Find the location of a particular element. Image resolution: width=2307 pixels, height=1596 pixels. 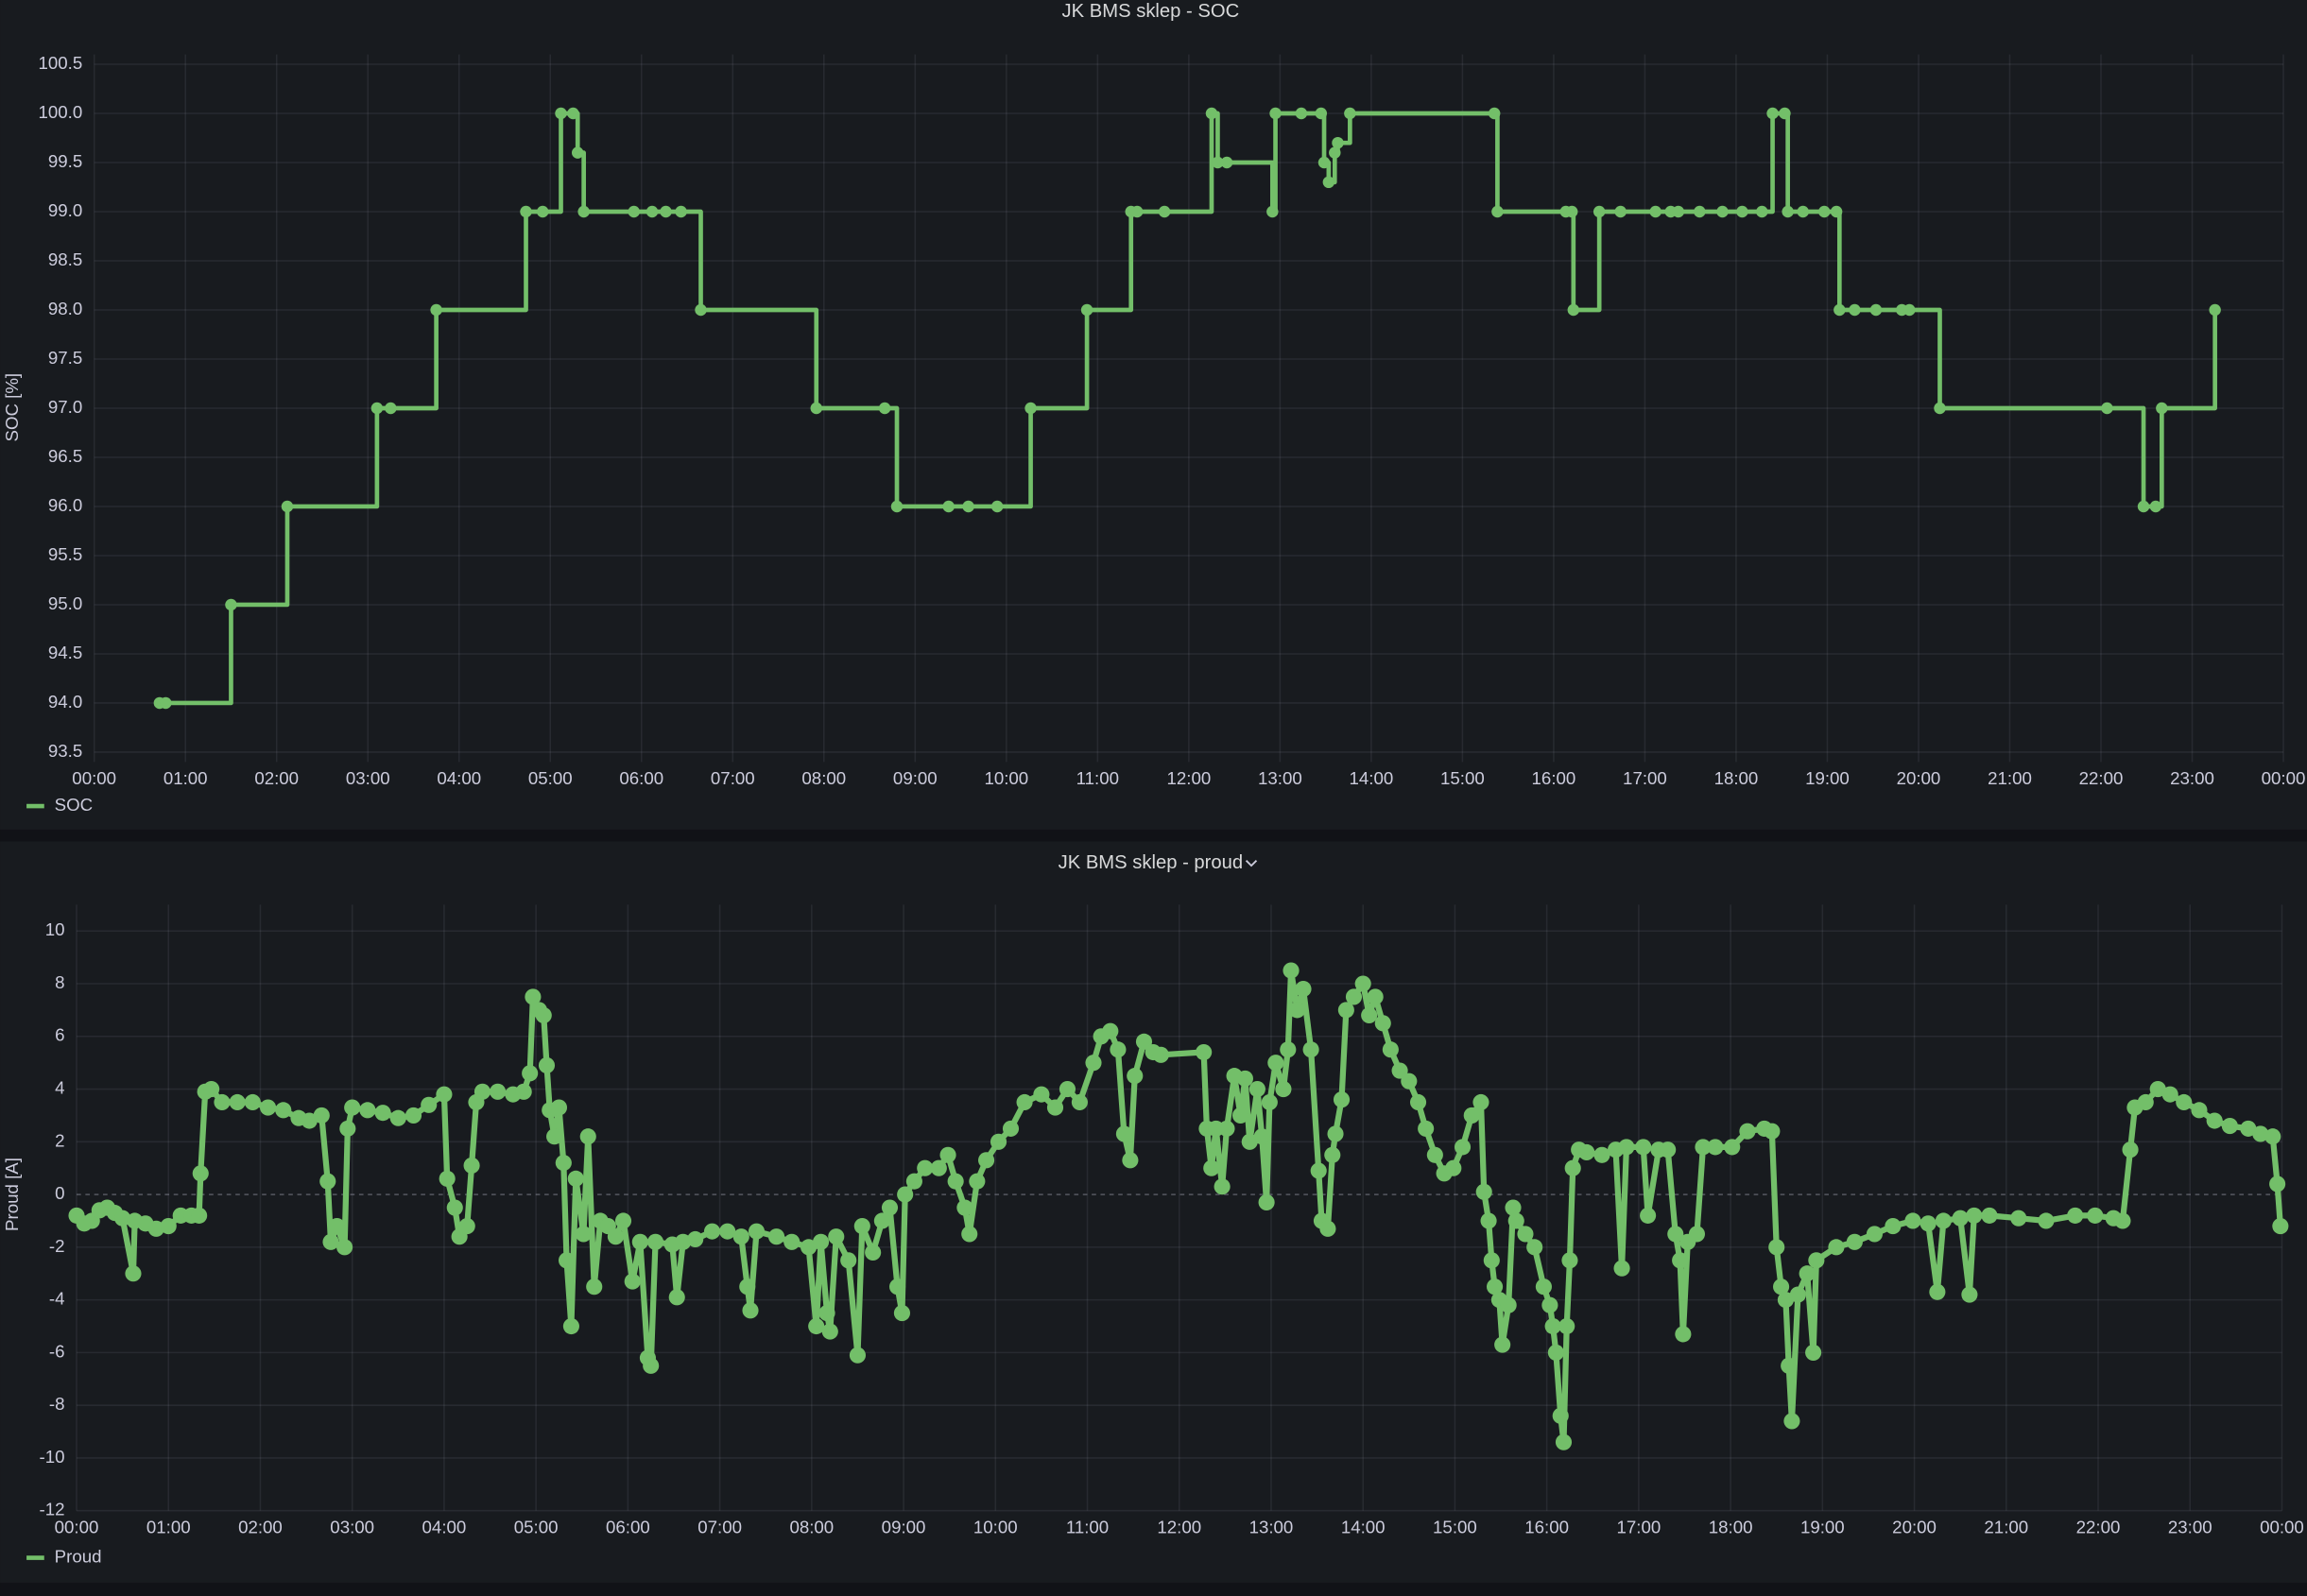

x-tick-label: 10:00 is located at coordinates (1006, 778).